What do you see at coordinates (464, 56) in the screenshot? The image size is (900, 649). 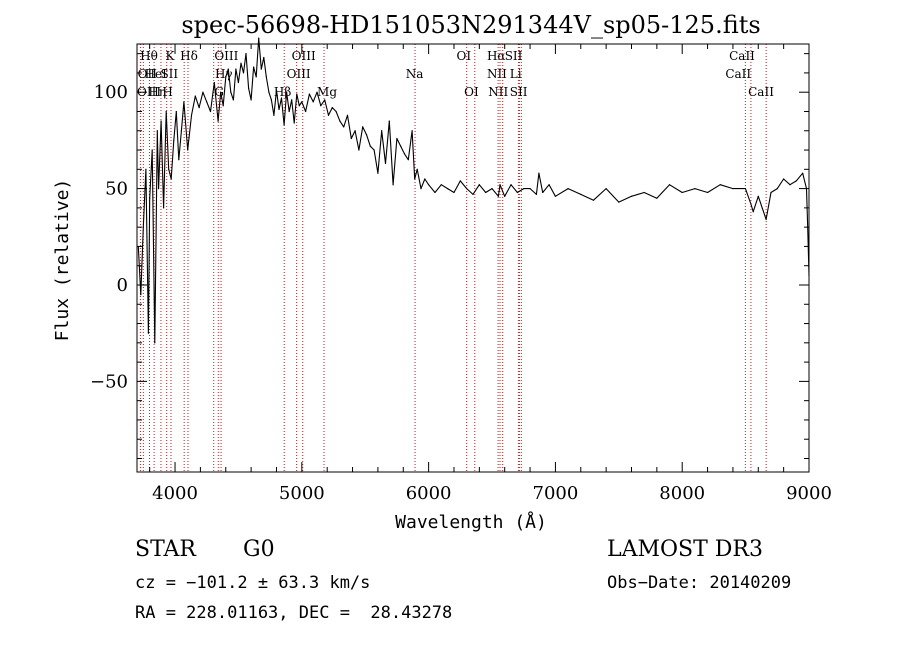 I see `line-label-17: OI` at bounding box center [464, 56].